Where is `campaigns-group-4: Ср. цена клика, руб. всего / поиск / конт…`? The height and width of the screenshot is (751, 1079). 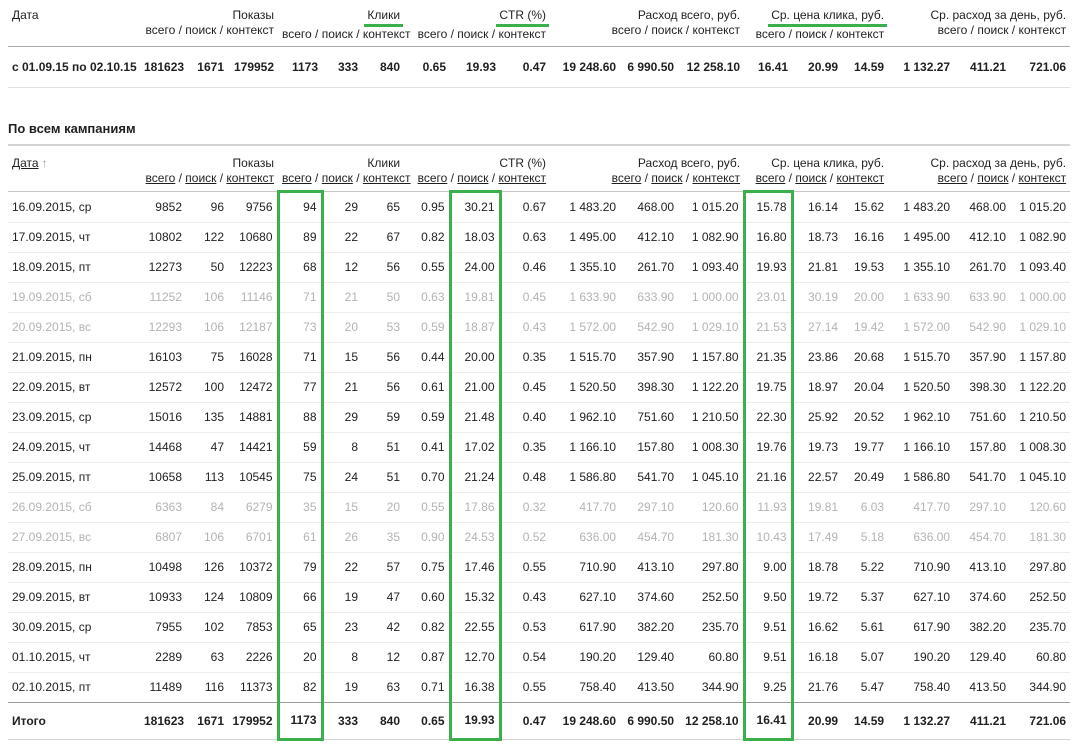 campaigns-group-4: Ср. цена клика, руб. всего / поиск / конт… is located at coordinates (816, 169).